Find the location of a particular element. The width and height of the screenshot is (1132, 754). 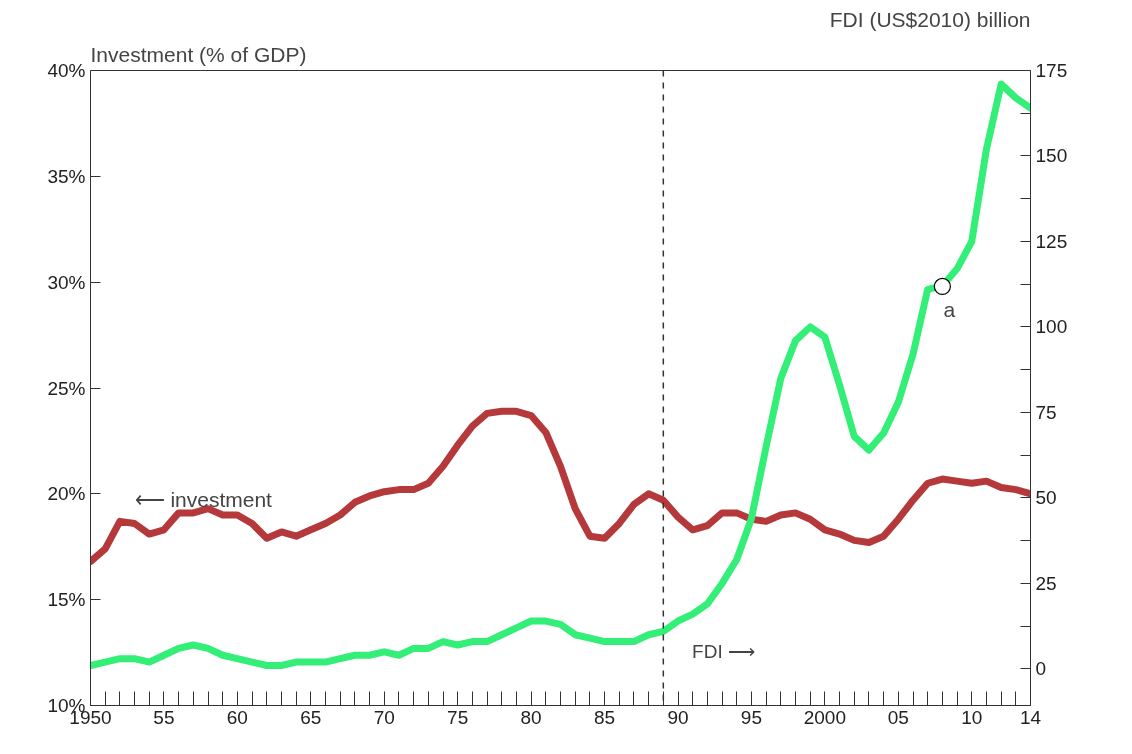

x-tick-label: 10 is located at coordinates (972, 717).